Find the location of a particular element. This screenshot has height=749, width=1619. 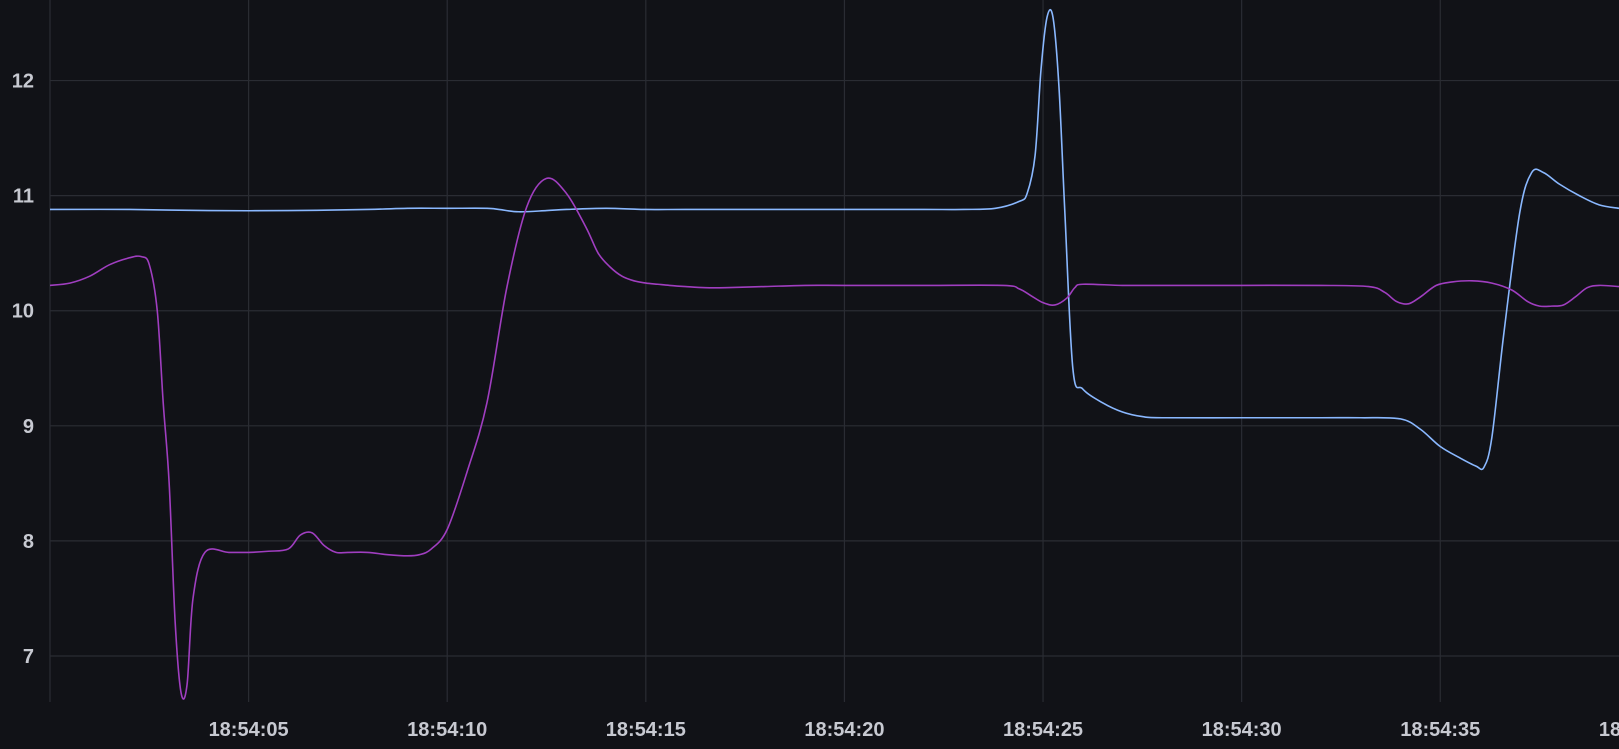

x-tick-label: 18:54:30 is located at coordinates (1242, 730).